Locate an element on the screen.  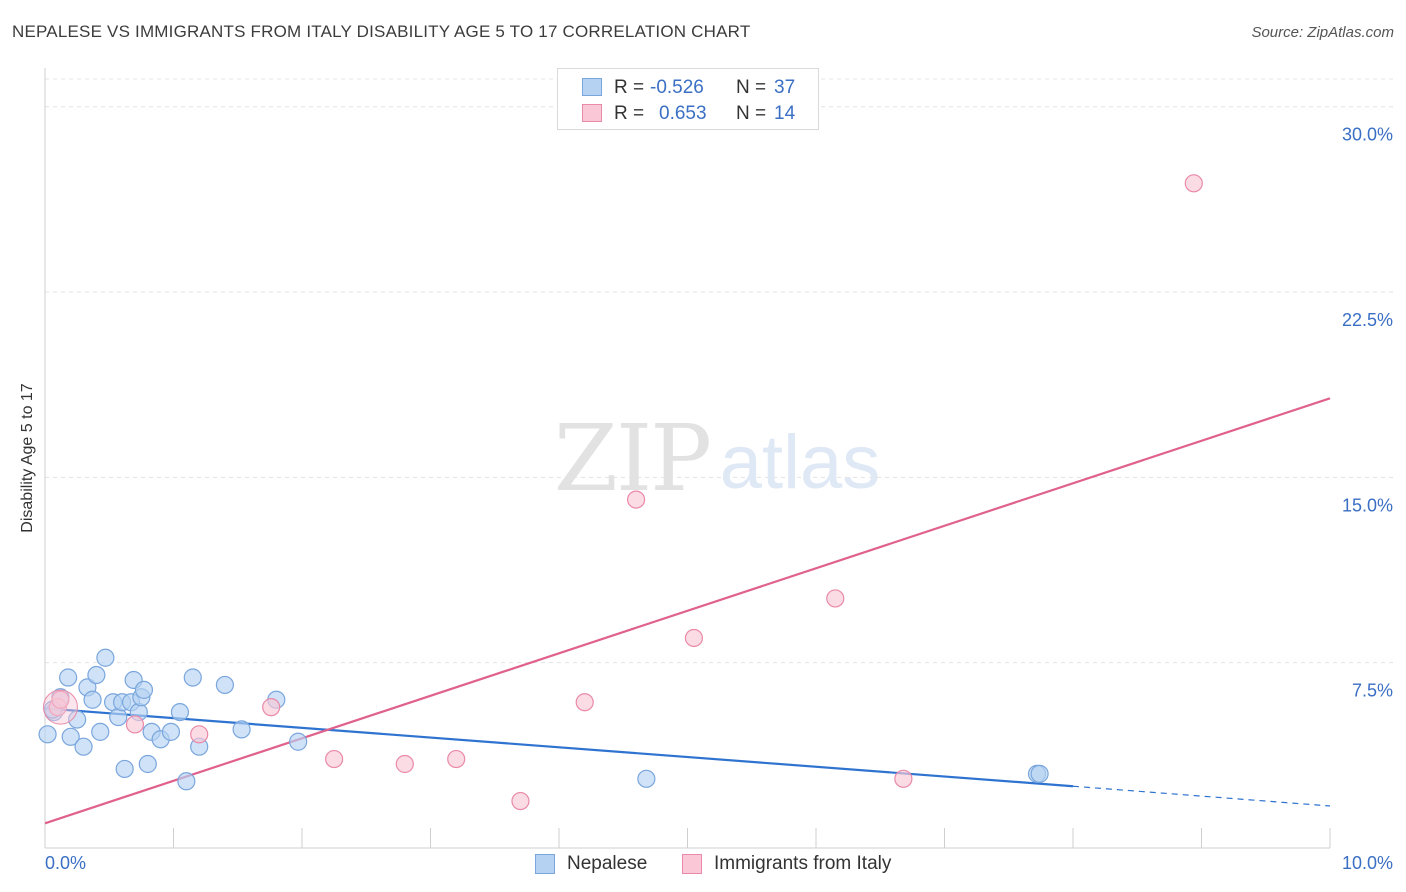
correlation-legend: R = -0.526 N = 37 R = 0.653 N = 14 is located at coordinates (688, 99).